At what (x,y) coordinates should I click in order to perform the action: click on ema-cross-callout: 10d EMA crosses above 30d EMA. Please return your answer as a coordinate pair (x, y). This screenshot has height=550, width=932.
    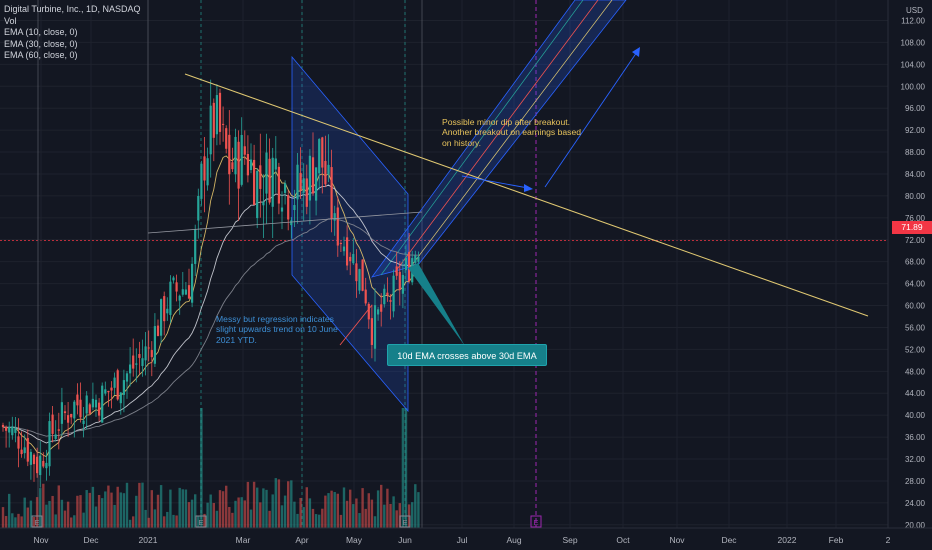
    Looking at the image, I should click on (467, 355).